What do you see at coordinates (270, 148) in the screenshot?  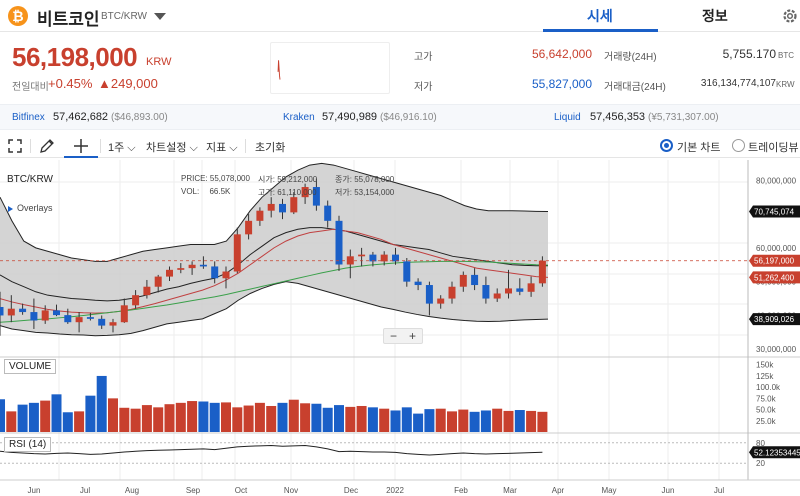 I see `reset-button: 초기화` at bounding box center [270, 148].